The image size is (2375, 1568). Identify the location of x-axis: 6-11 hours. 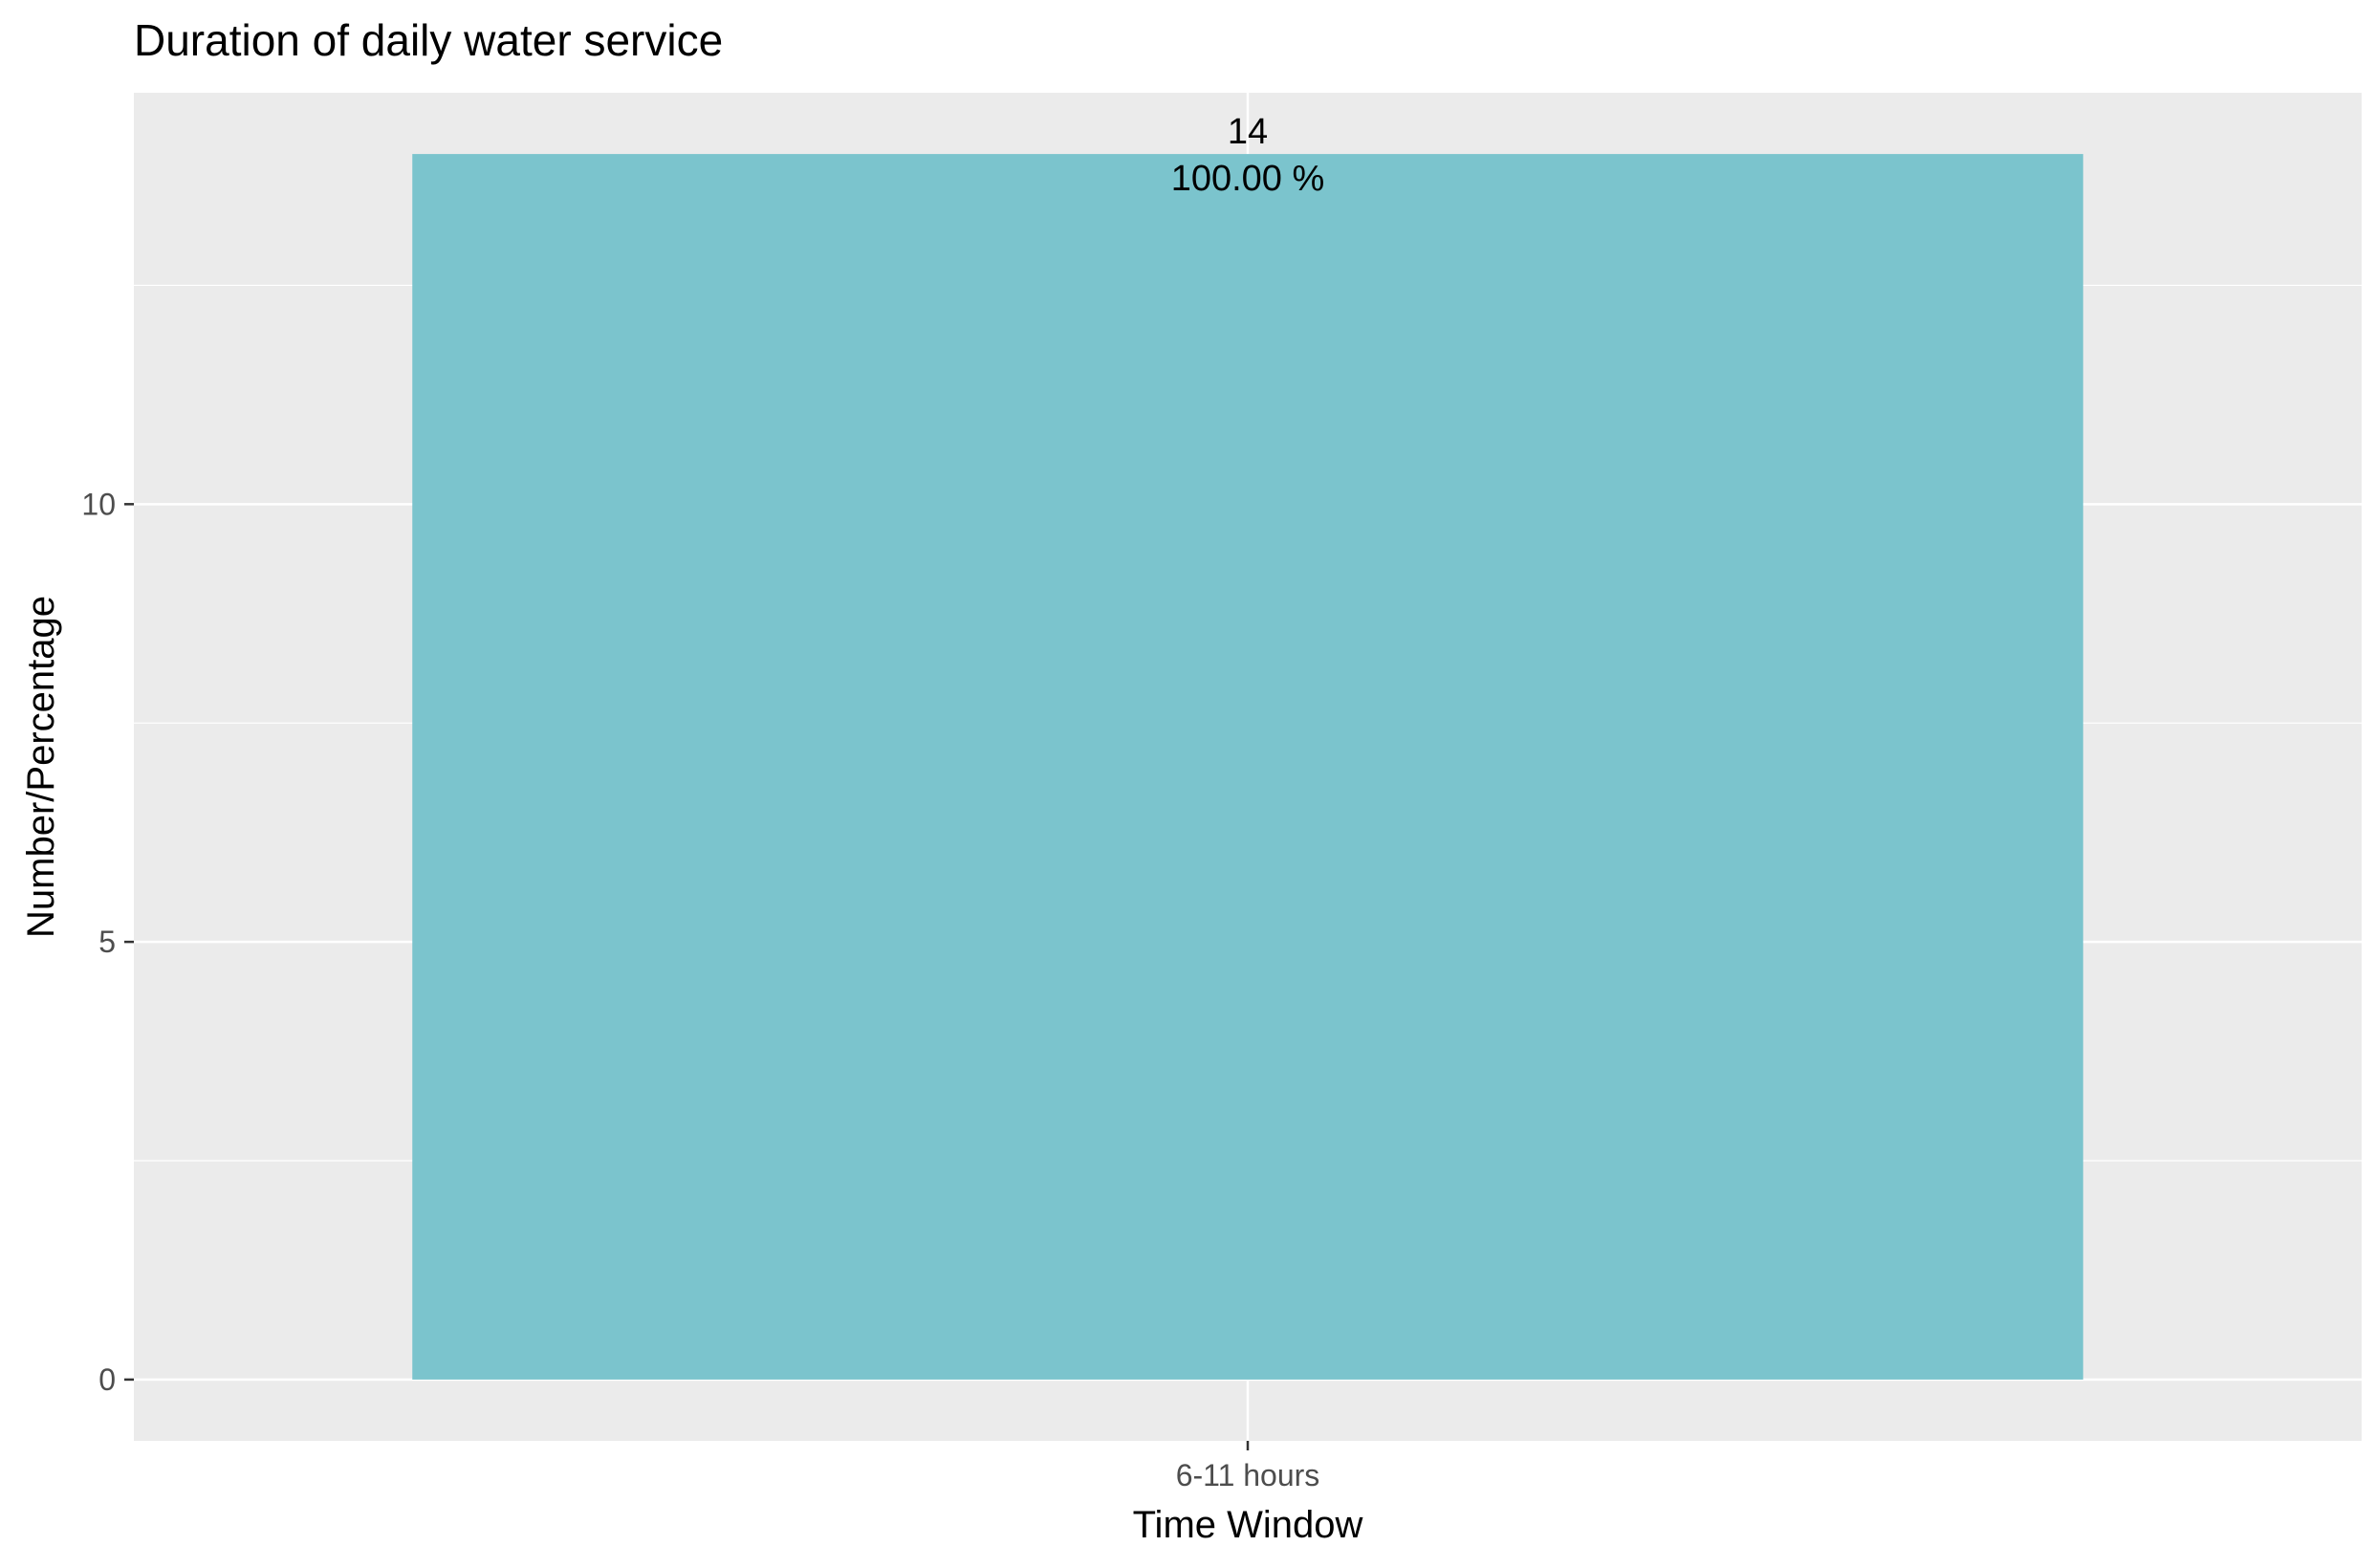
(1248, 1466).